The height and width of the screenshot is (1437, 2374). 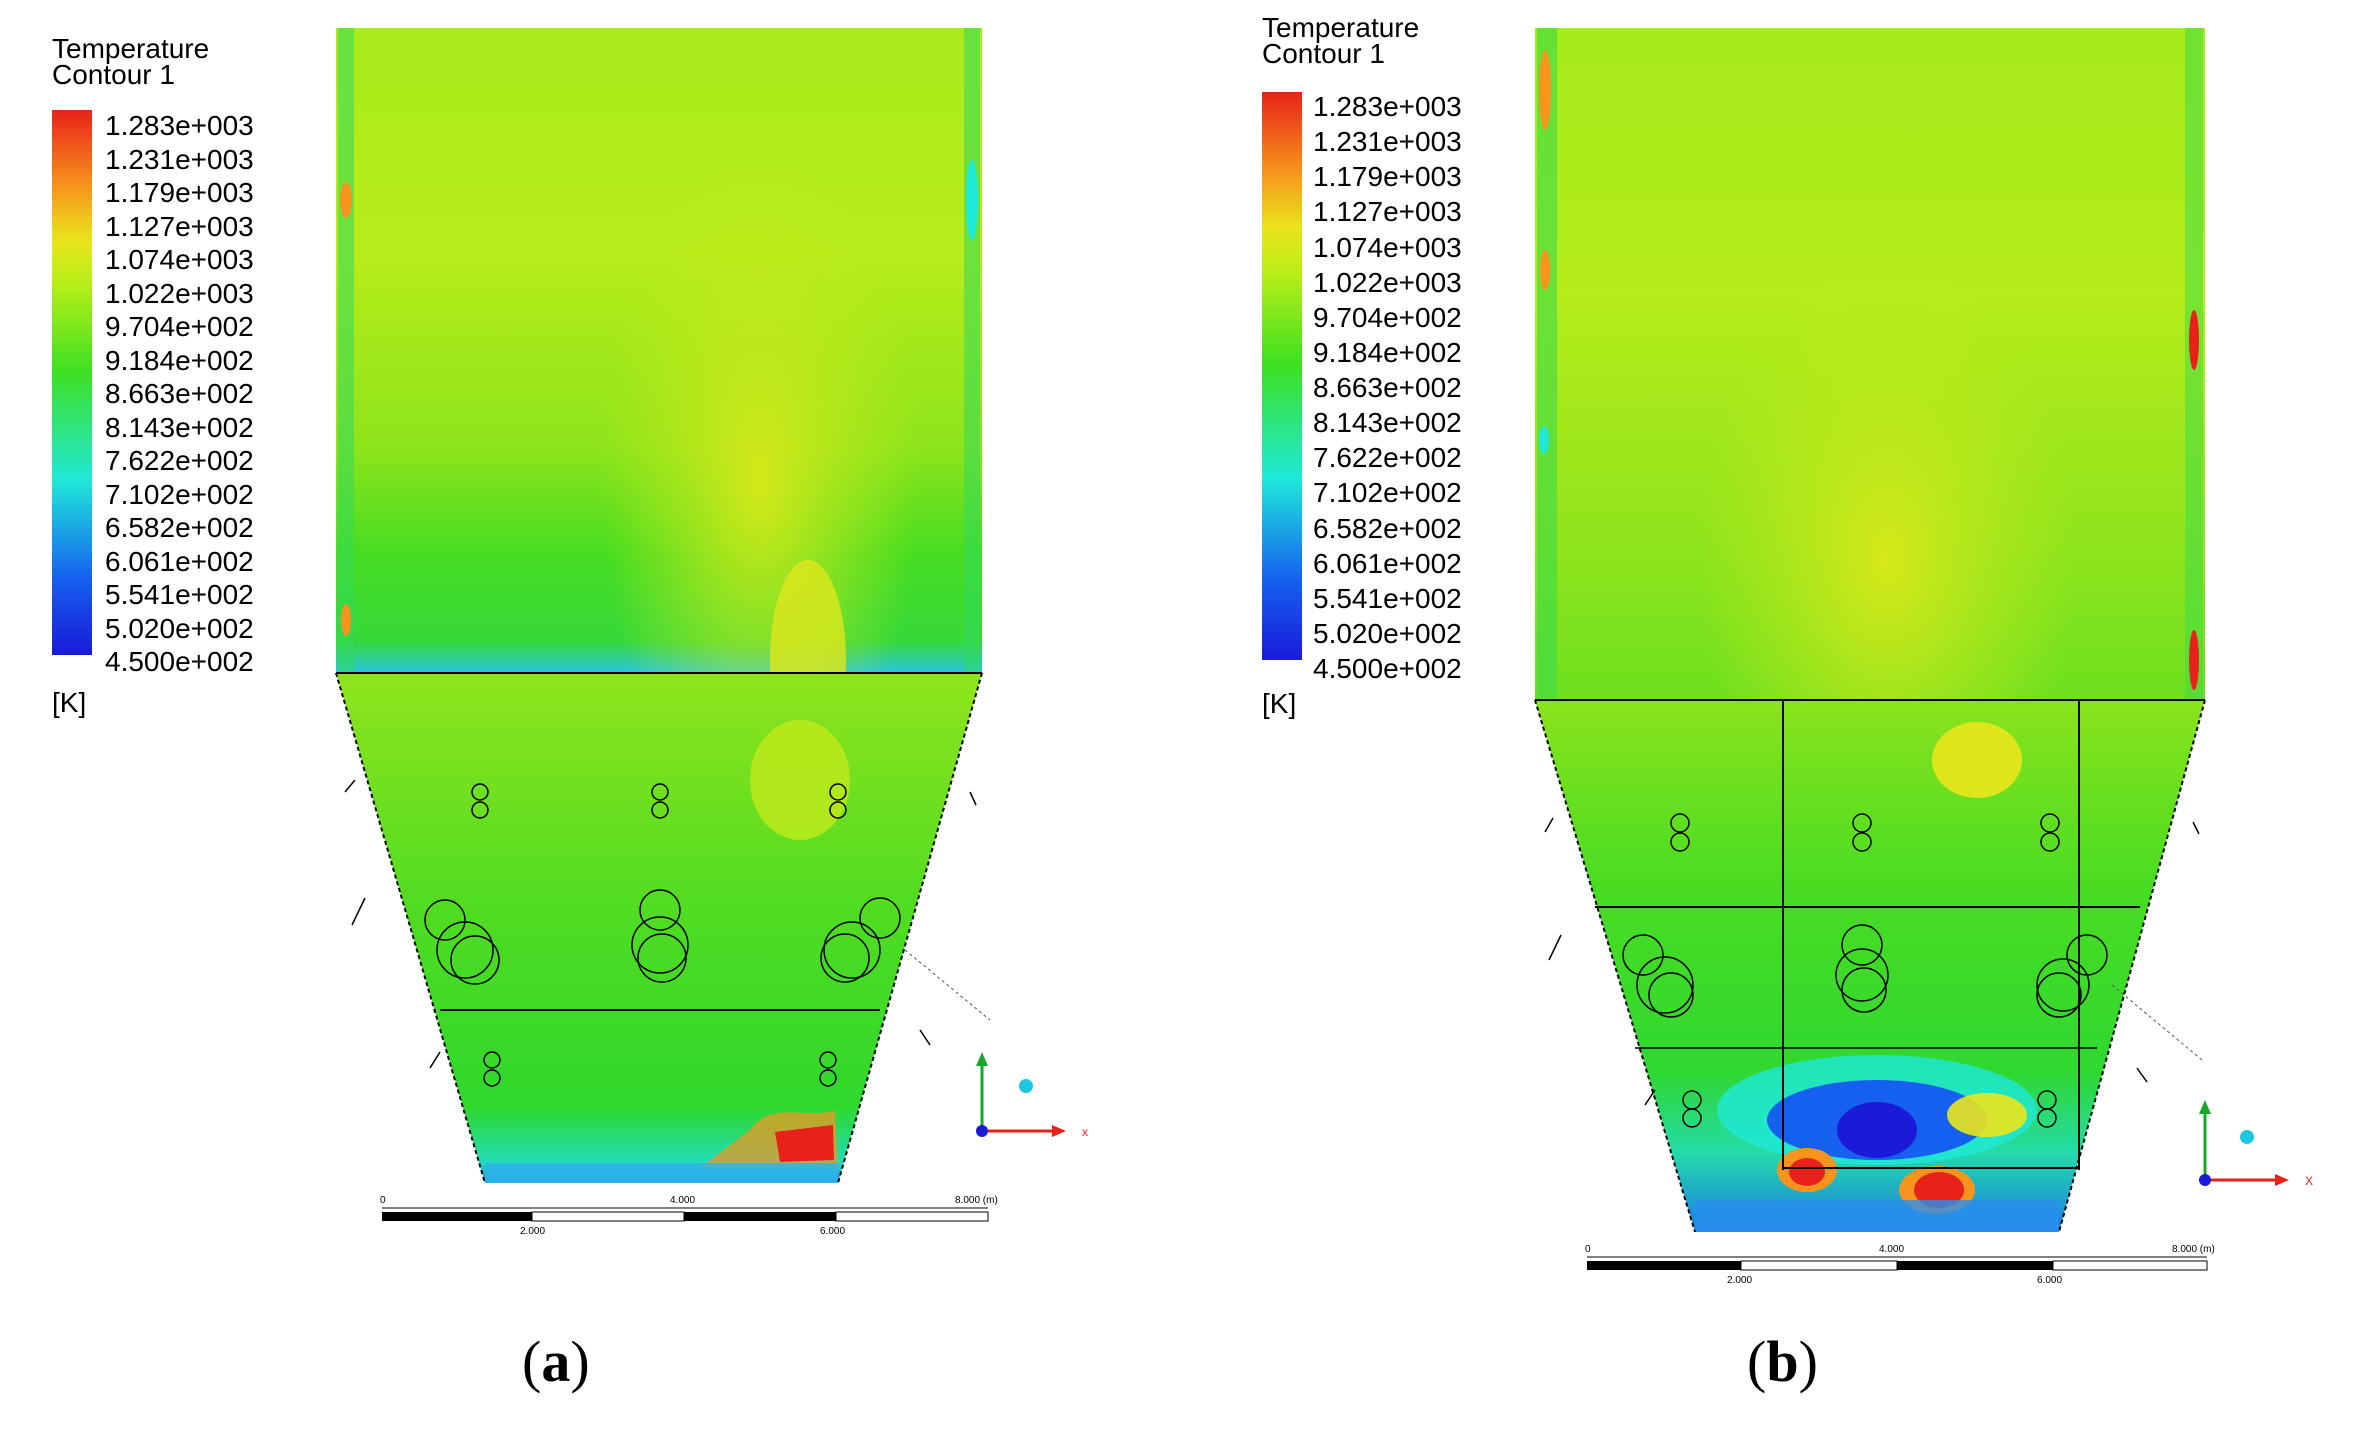 I want to click on legend-level-label: 1.022e+003, so click(x=179, y=293).